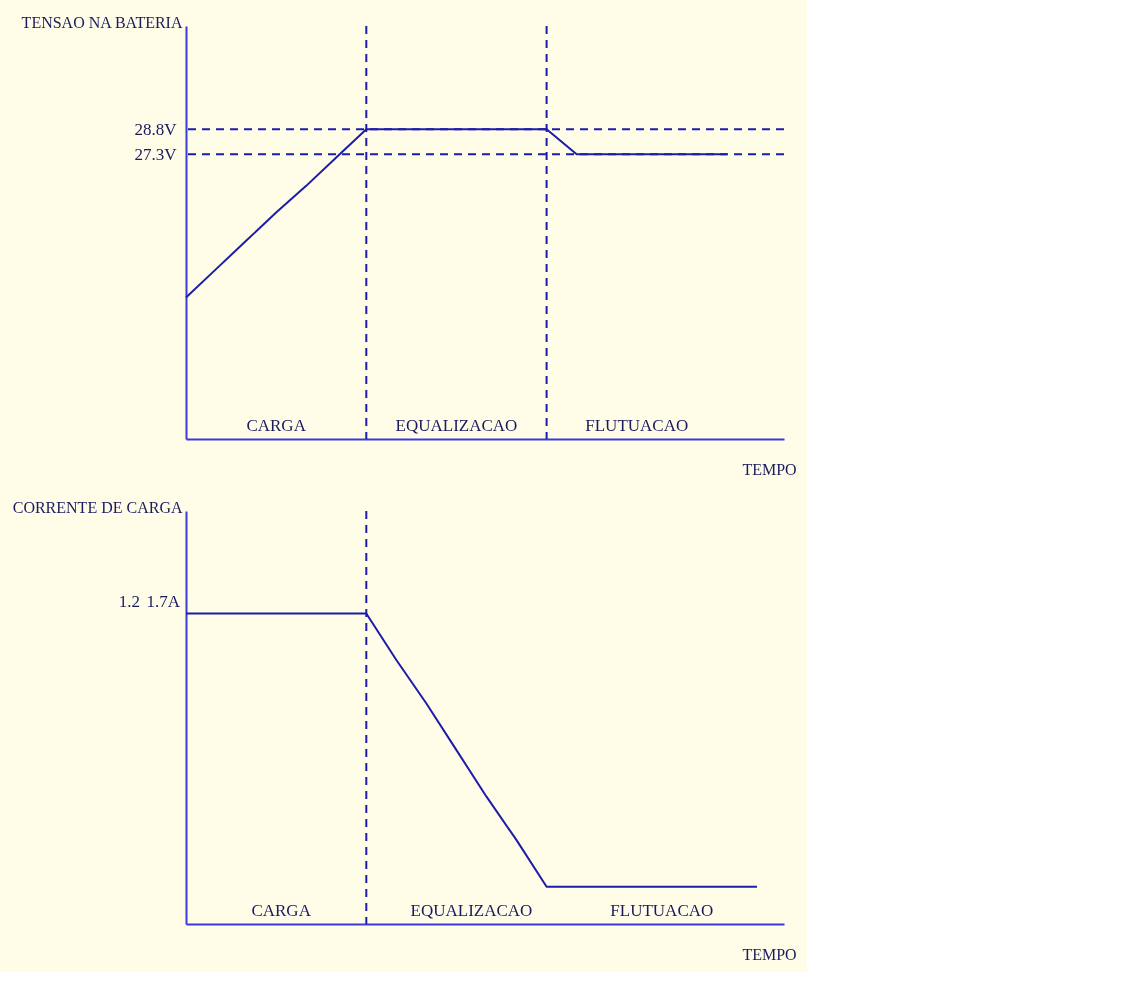  I want to click on text: 1.2, so click(129, 602).